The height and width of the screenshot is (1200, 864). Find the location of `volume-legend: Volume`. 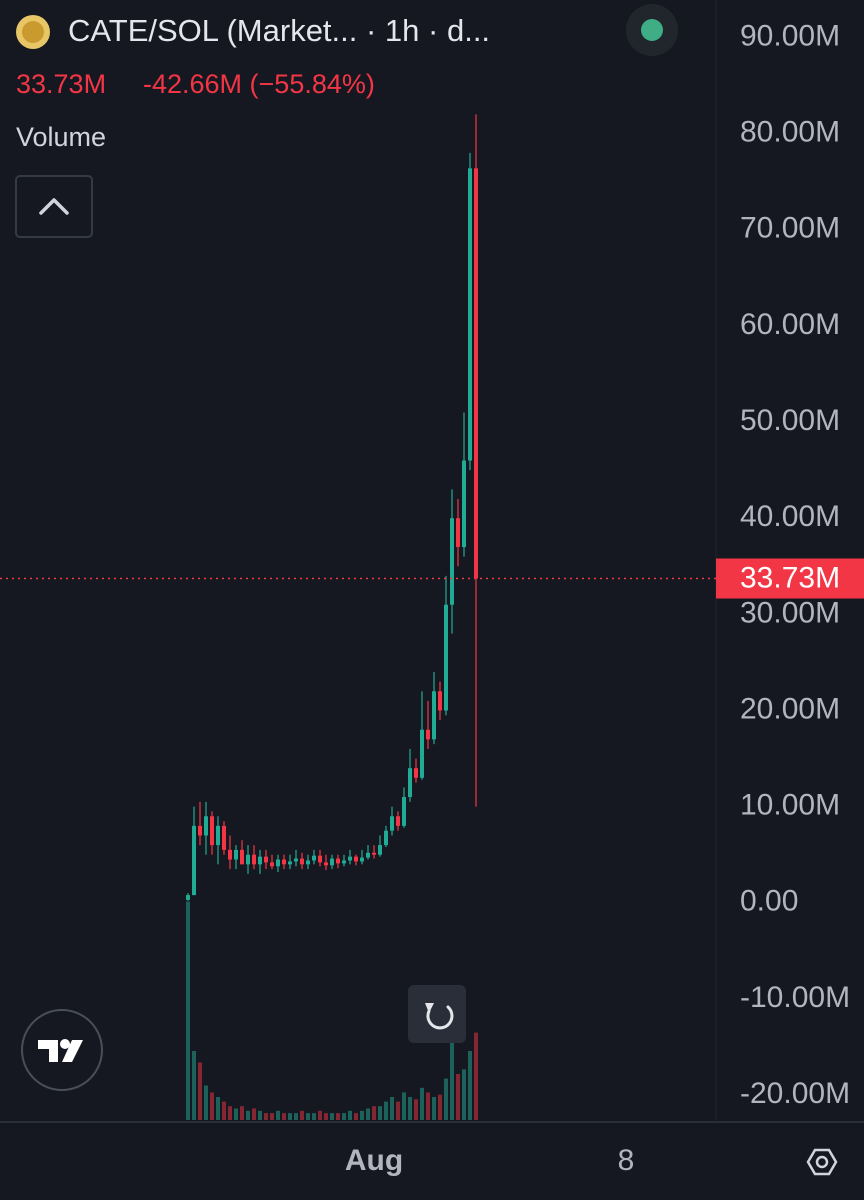

volume-legend: Volume is located at coordinates (61, 137).